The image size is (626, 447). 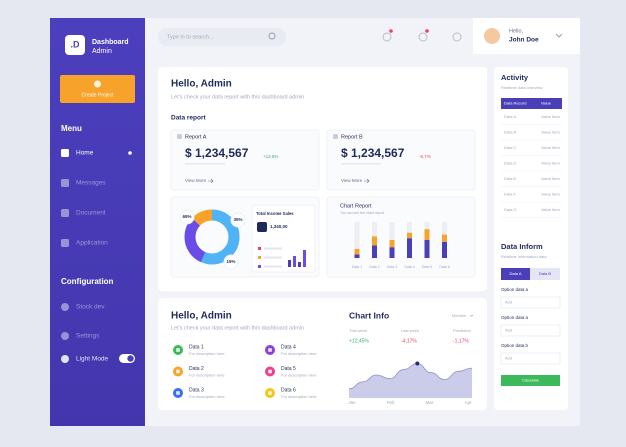 I want to click on table-cell: Data E, so click(x=510, y=178).